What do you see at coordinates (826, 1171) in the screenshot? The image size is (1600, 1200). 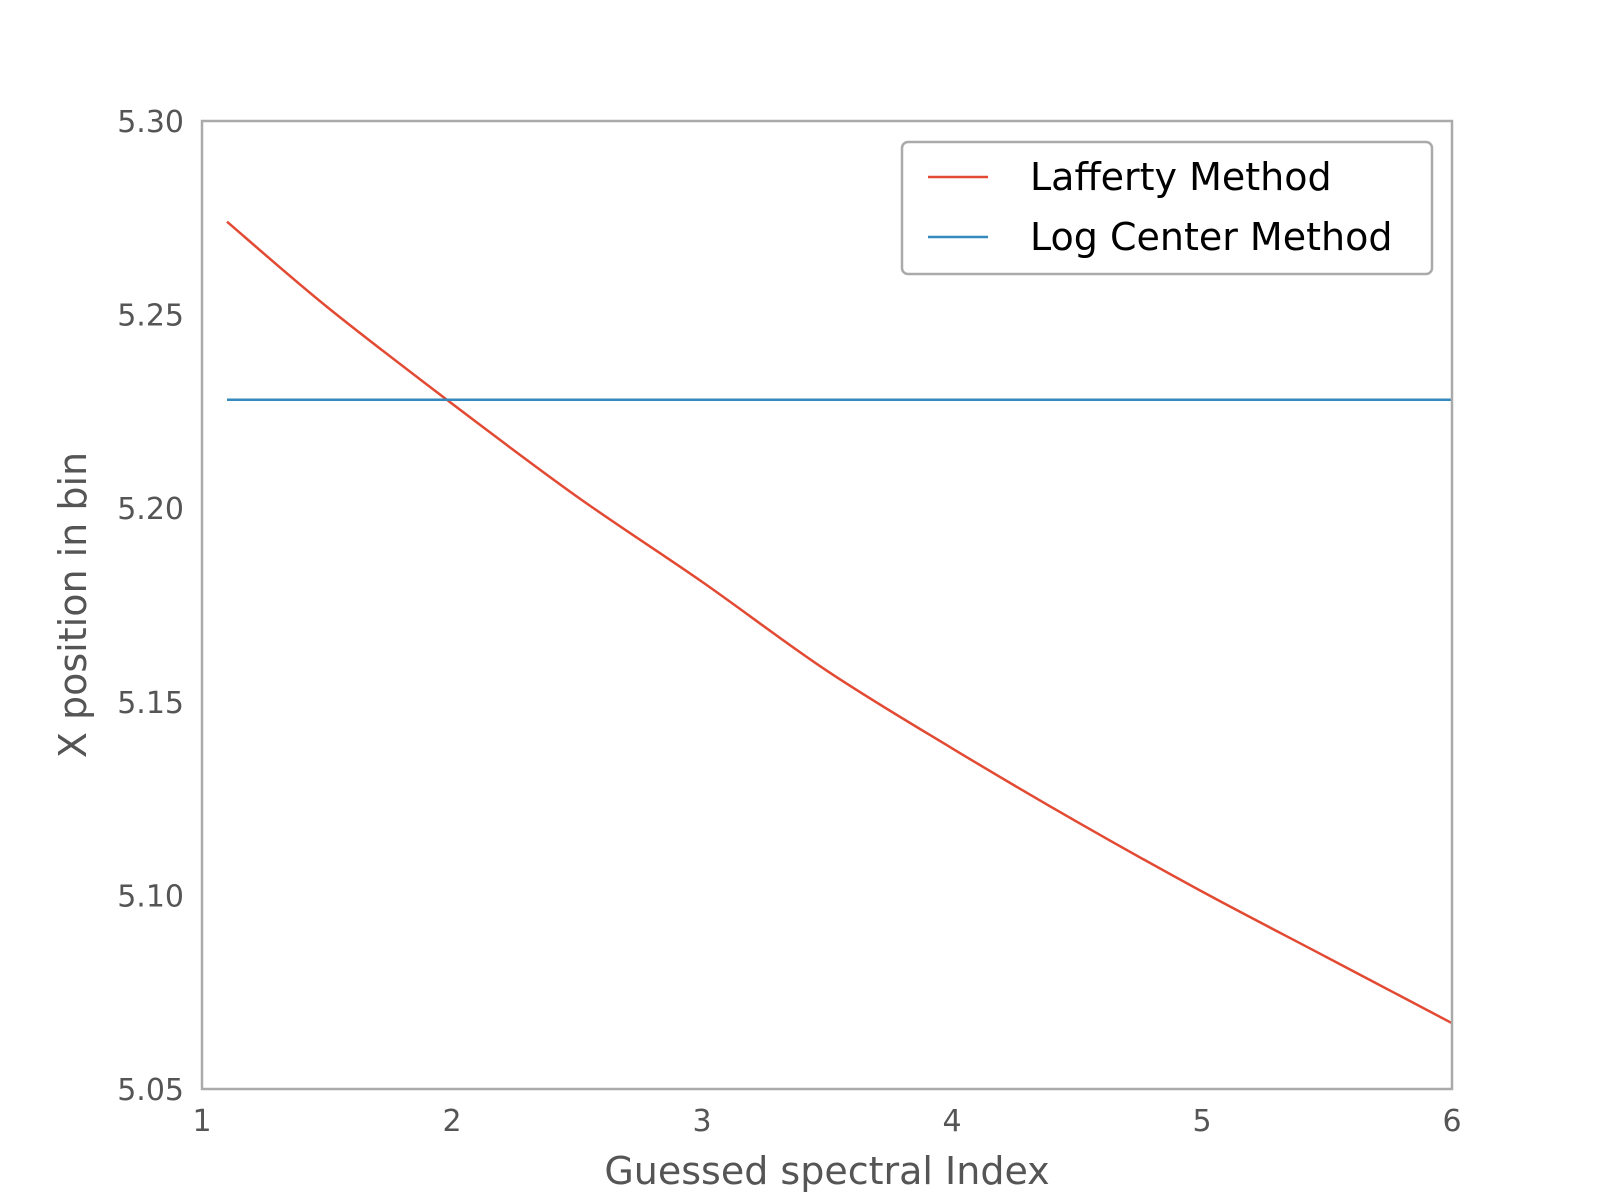 I see `x-axis-label: Guessed spectral Index` at bounding box center [826, 1171].